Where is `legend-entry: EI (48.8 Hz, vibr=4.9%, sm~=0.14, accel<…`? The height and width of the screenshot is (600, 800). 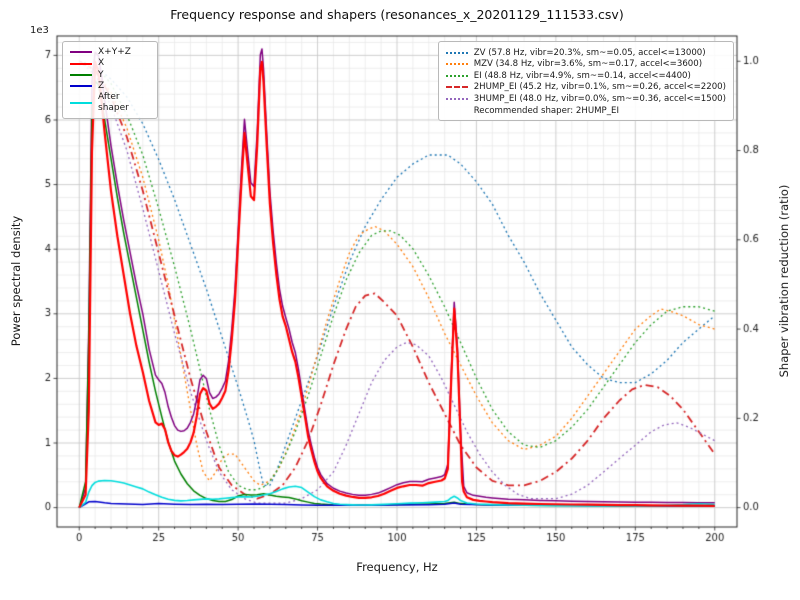
legend-entry: EI (48.8 Hz, vibr=4.9%, sm~=0.14, accel<… is located at coordinates (585, 75).